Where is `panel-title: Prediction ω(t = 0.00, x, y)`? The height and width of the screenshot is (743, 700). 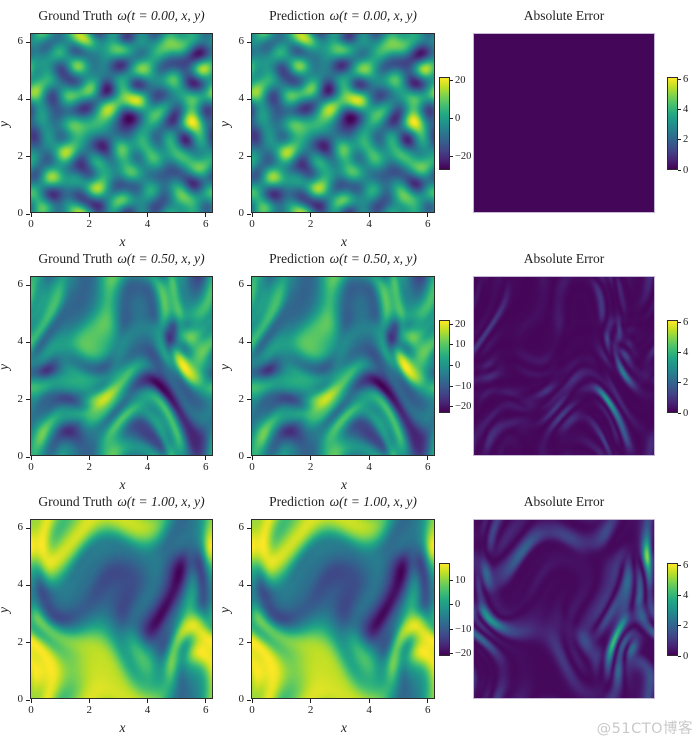 panel-title: Prediction ω(t = 0.00, x, y) is located at coordinates (343, 16).